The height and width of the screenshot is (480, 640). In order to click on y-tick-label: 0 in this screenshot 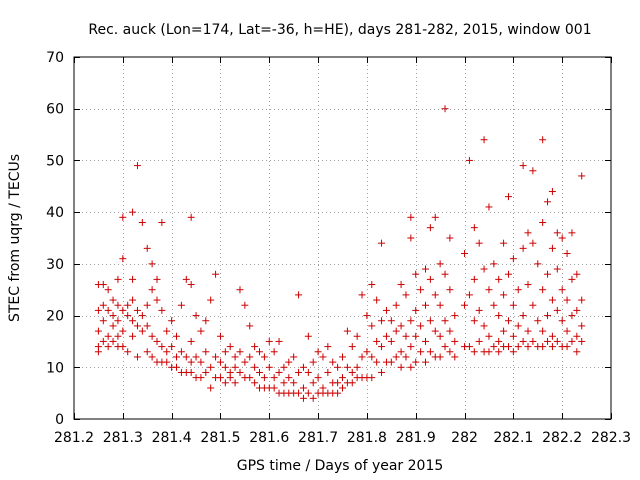, I will do `click(59, 420)`.